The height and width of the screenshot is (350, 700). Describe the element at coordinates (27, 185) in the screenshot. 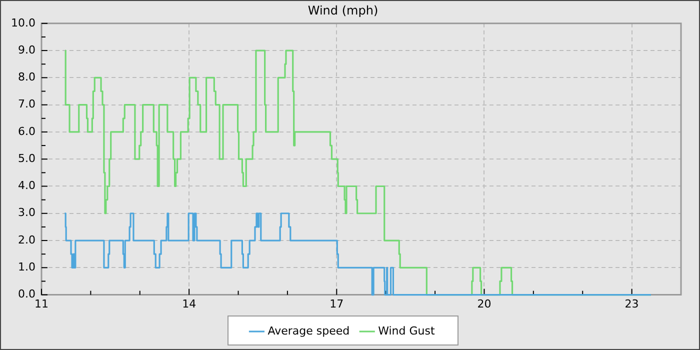

I see `y-tick-label: 4.0` at that location.